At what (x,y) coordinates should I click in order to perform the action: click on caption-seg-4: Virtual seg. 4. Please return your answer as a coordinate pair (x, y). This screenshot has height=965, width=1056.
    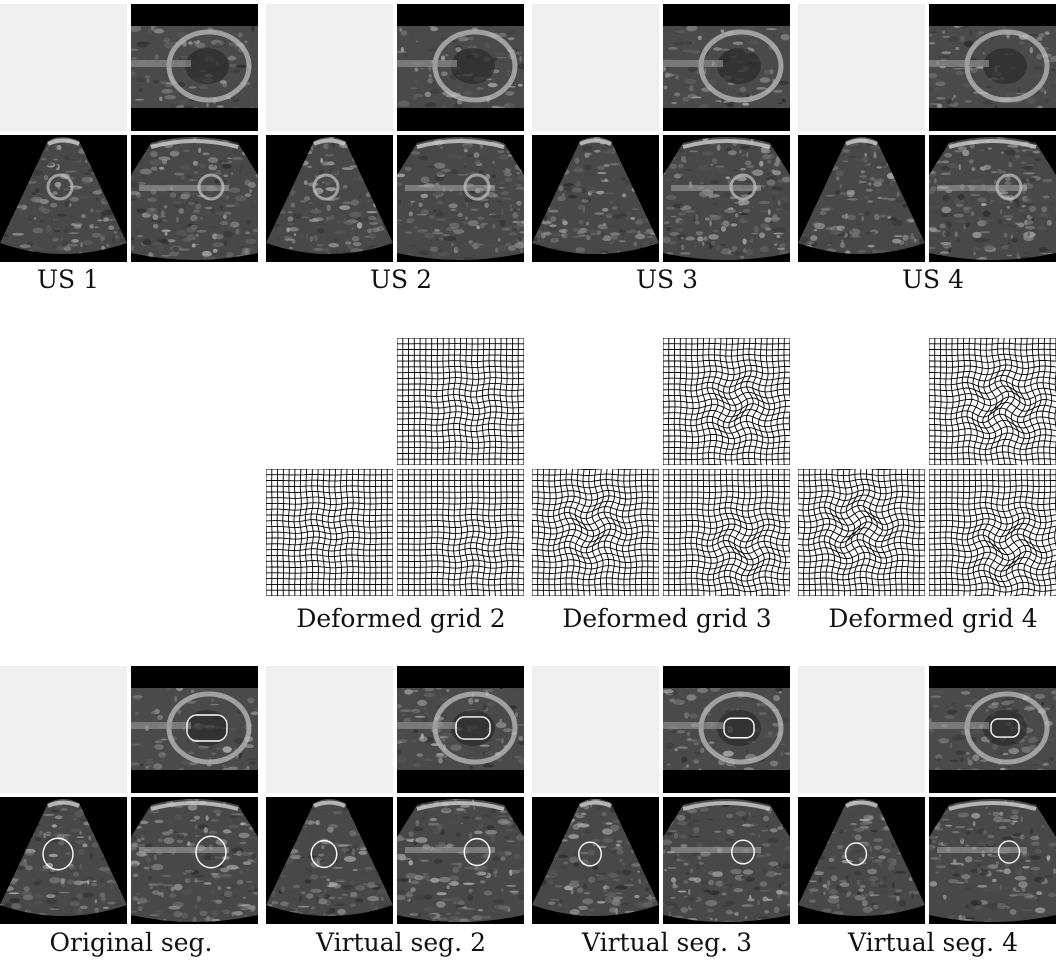
    Looking at the image, I should click on (933, 942).